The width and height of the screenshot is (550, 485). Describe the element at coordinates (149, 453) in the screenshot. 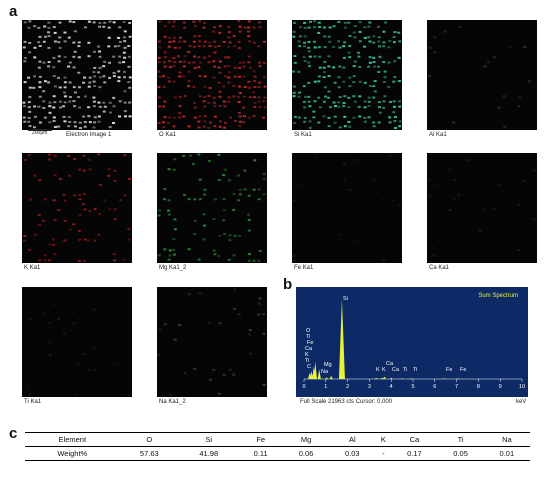

I see `table-cell: 57.63` at that location.